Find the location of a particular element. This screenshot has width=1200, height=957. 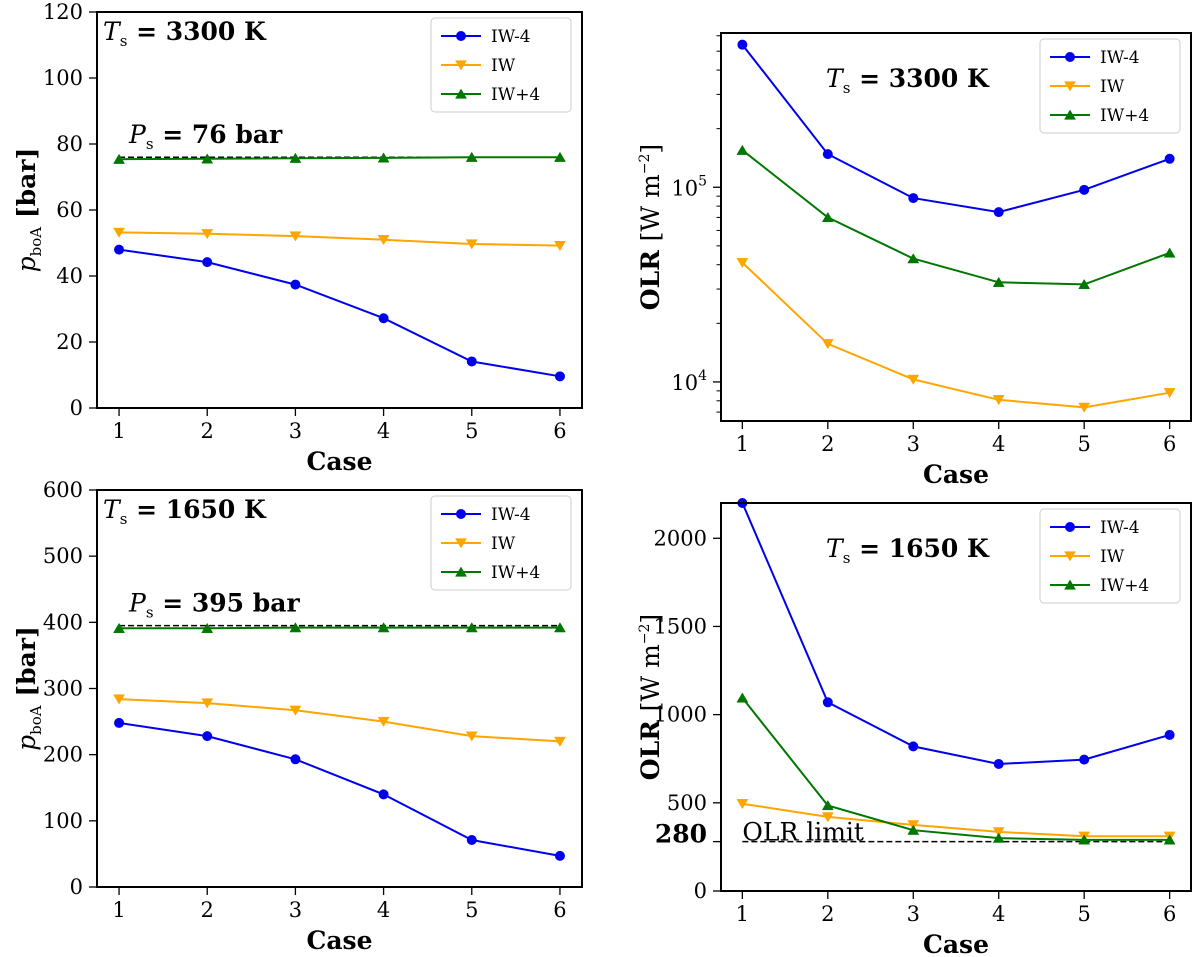

y-tick-label: 600 is located at coordinates (63, 490).